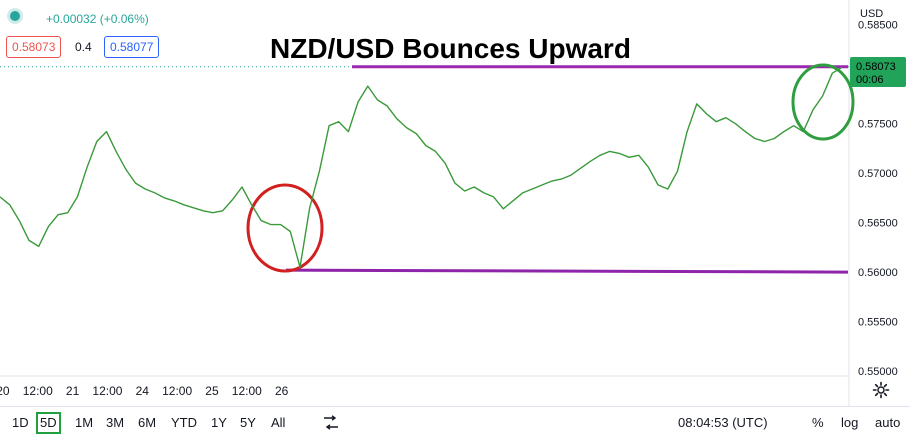  Describe the element at coordinates (870, 80) in the screenshot. I see `countdown-label: 00:06` at that location.